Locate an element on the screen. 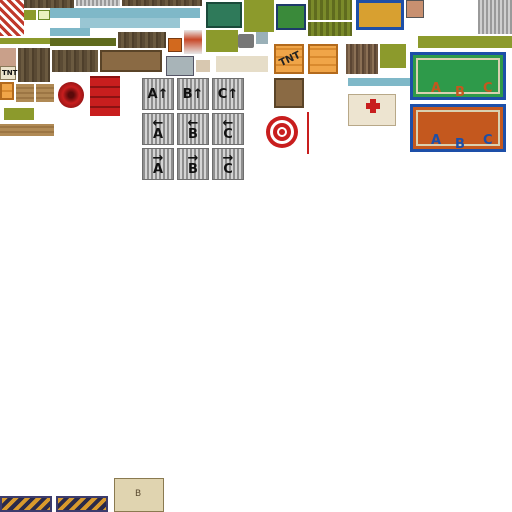  green-screen-texture is located at coordinates (291, 17).